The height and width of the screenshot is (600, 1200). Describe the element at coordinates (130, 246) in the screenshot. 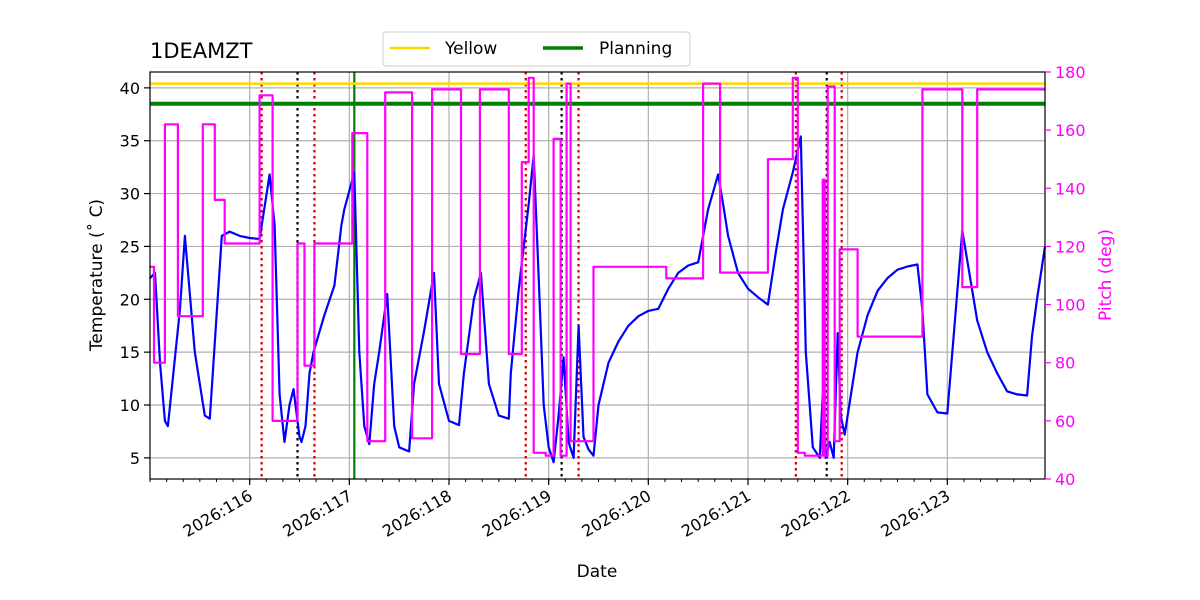

I see `y-tick-label-4: 25` at that location.